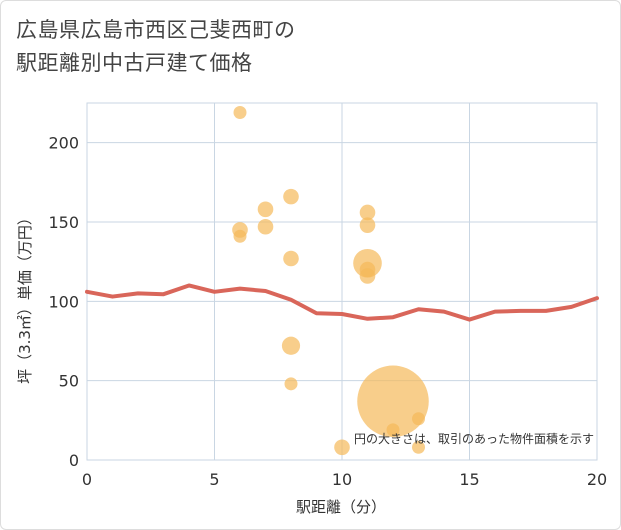 The width and height of the screenshot is (621, 530). Describe the element at coordinates (597, 479) in the screenshot. I see `x-tick-label: 20` at that location.